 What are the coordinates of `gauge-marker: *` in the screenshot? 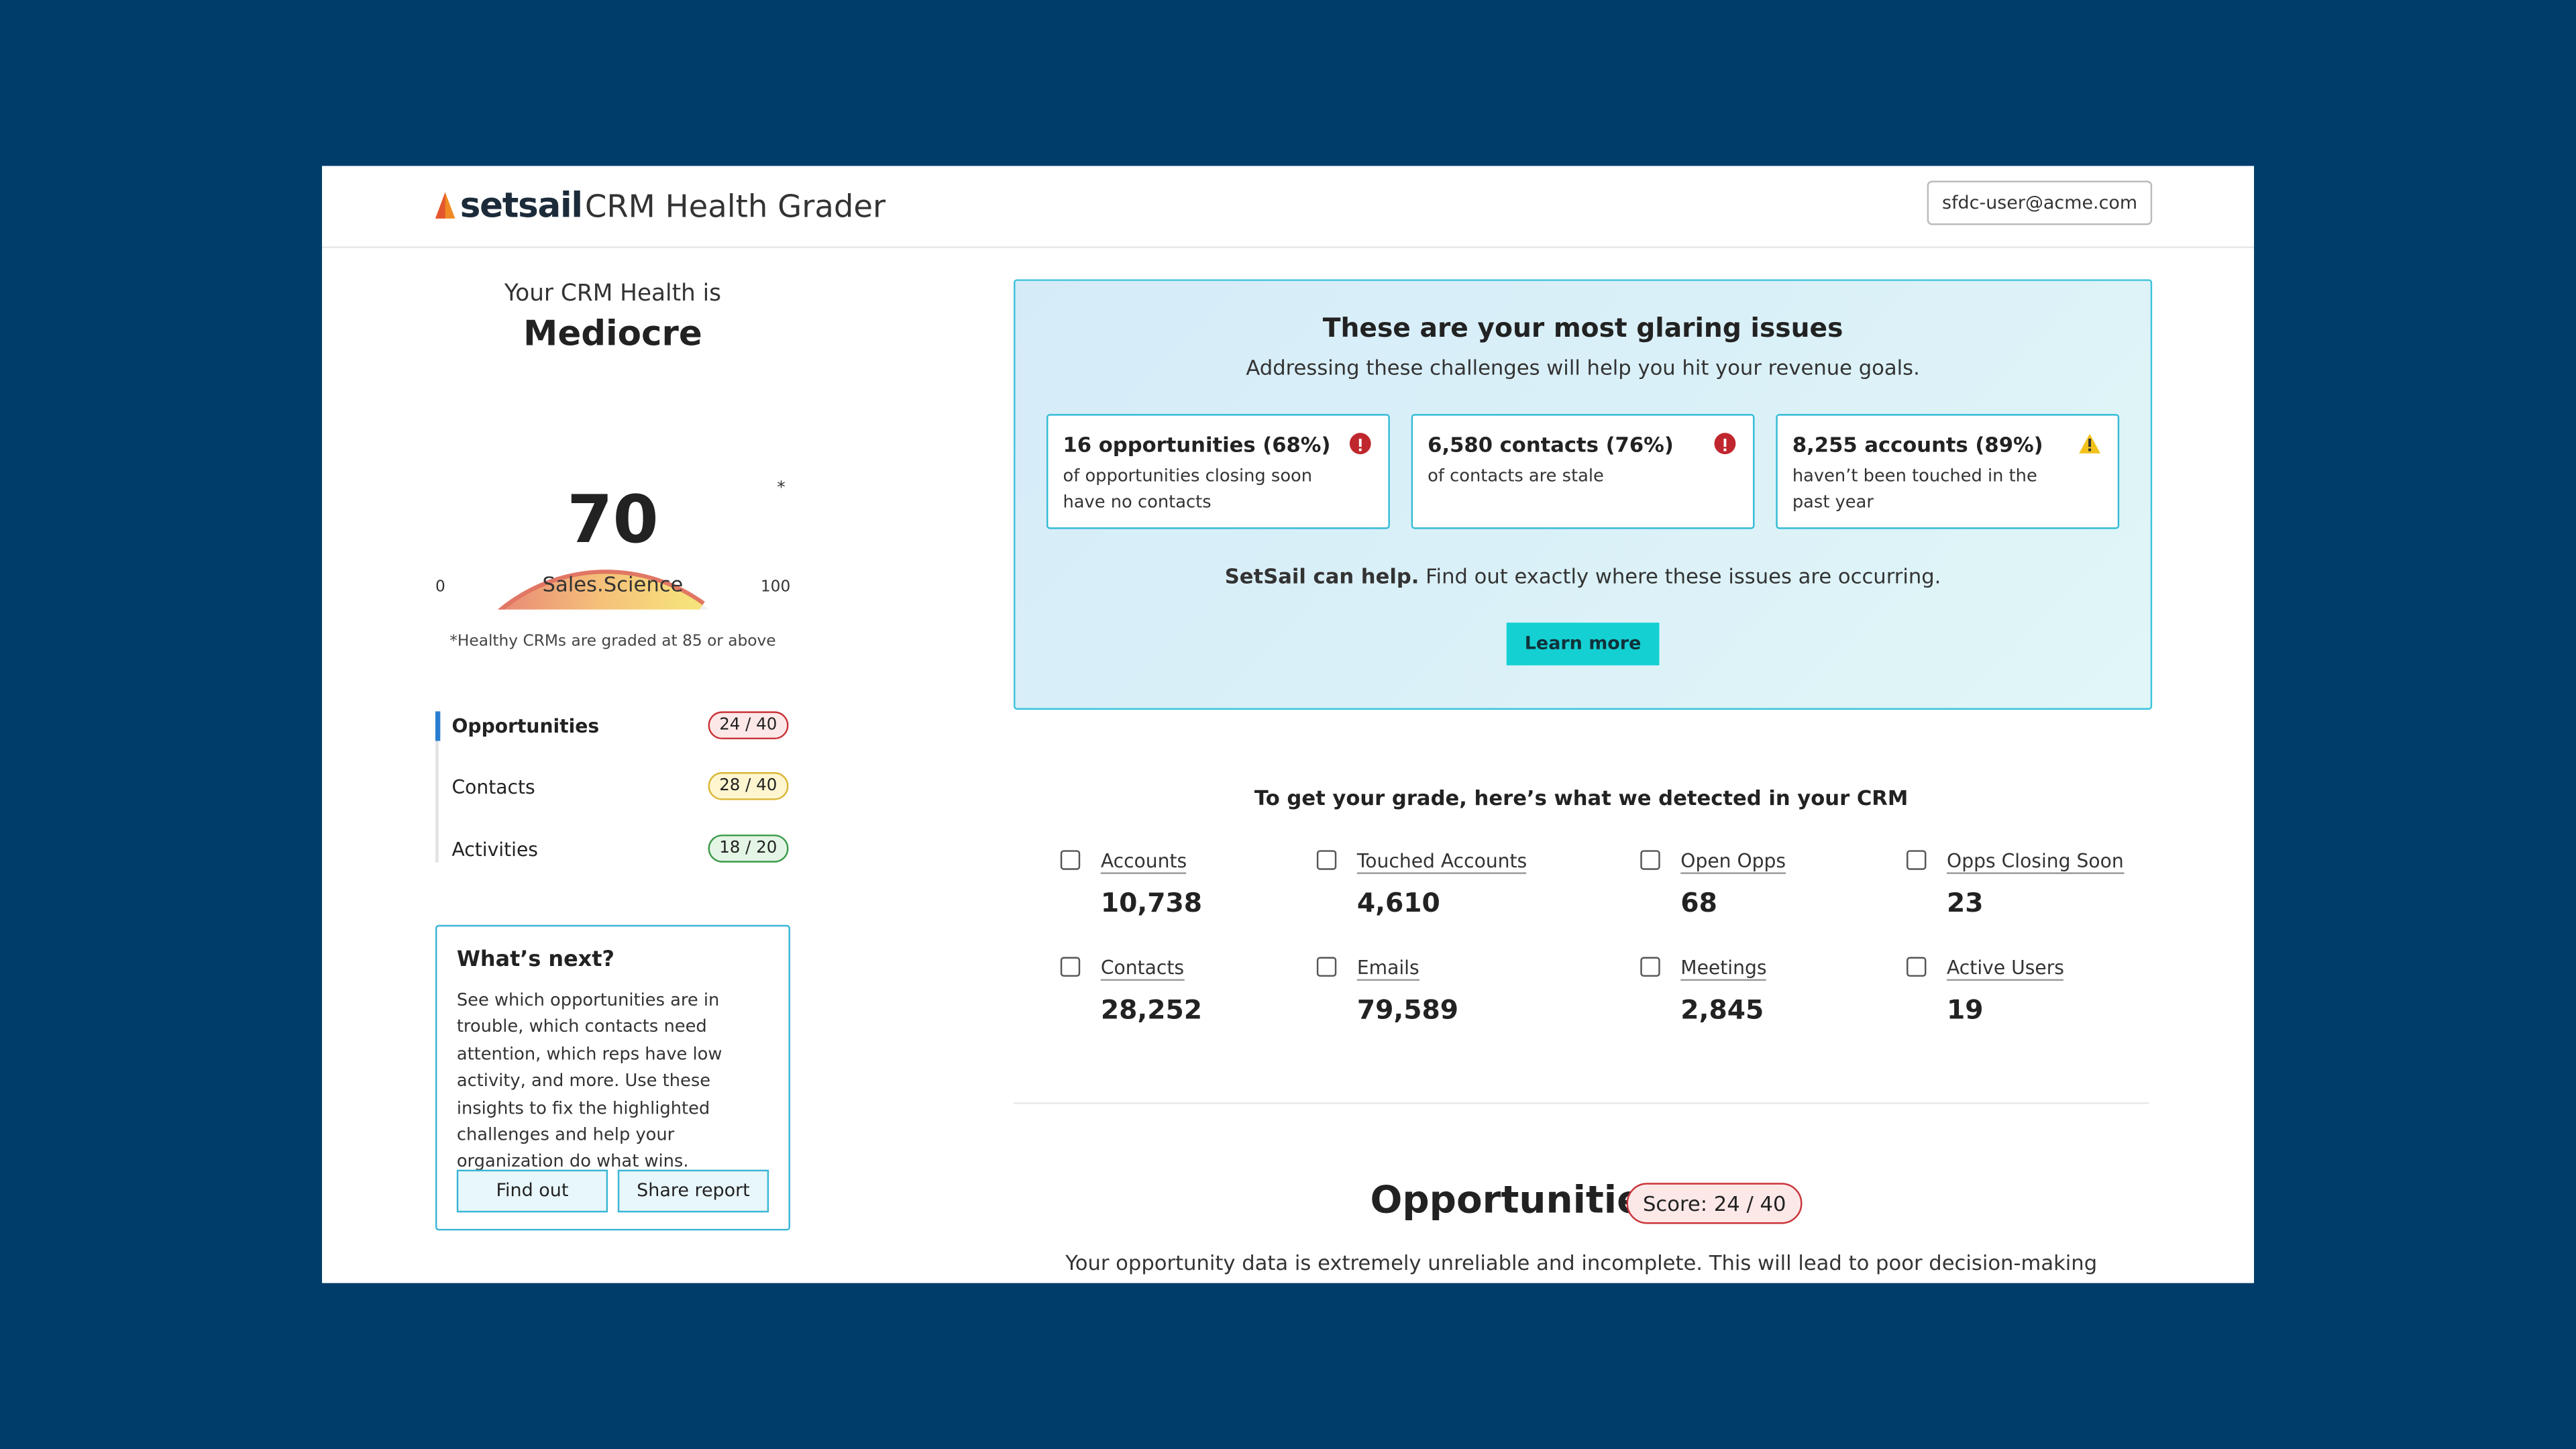 It's located at (781, 489).